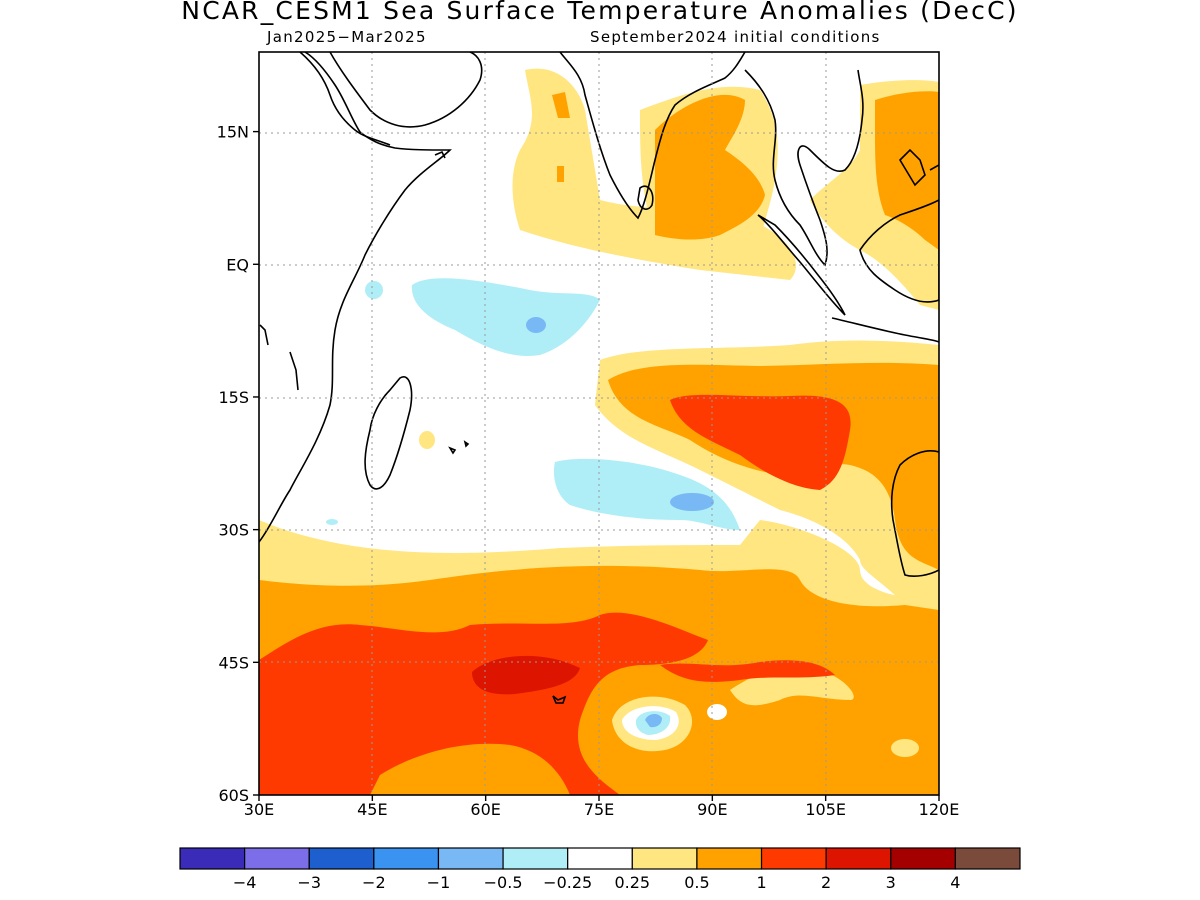 The image size is (1200, 900). Describe the element at coordinates (918, 167) in the screenshot. I see `philippines` at that location.